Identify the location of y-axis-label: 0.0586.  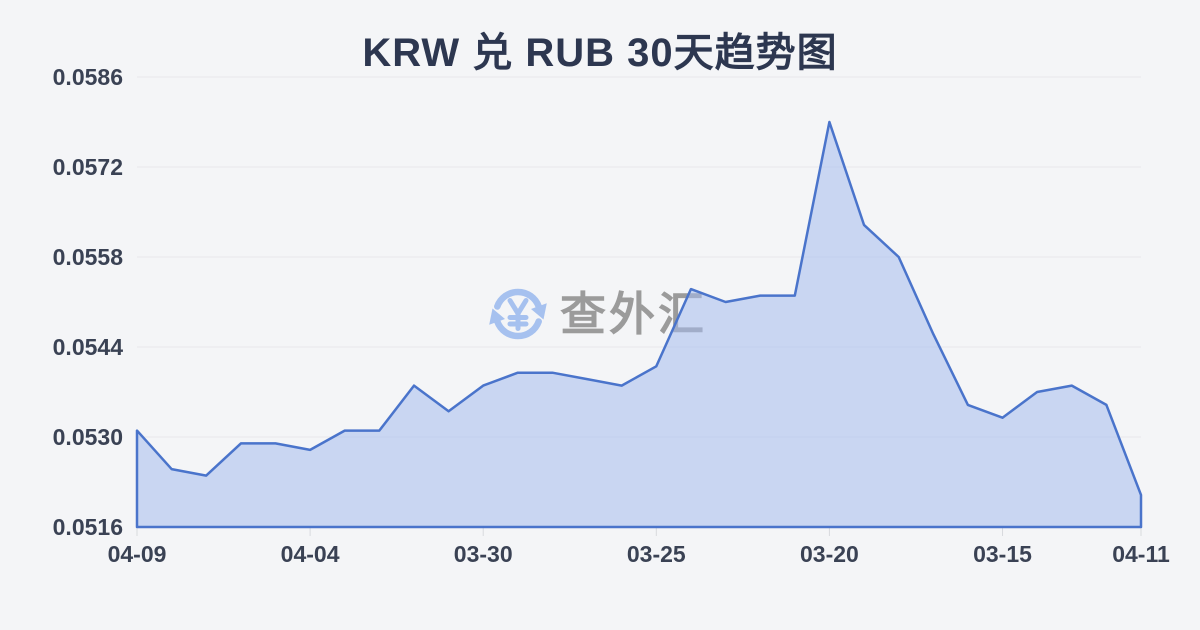
(87, 77).